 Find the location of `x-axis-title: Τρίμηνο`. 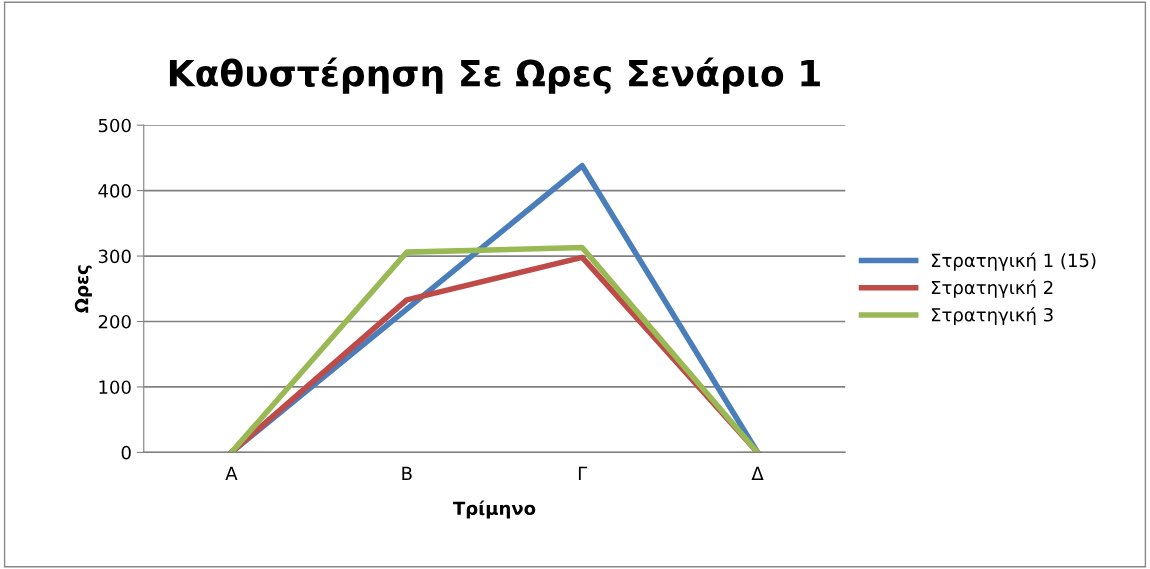

x-axis-title: Τρίμηνο is located at coordinates (494, 509).